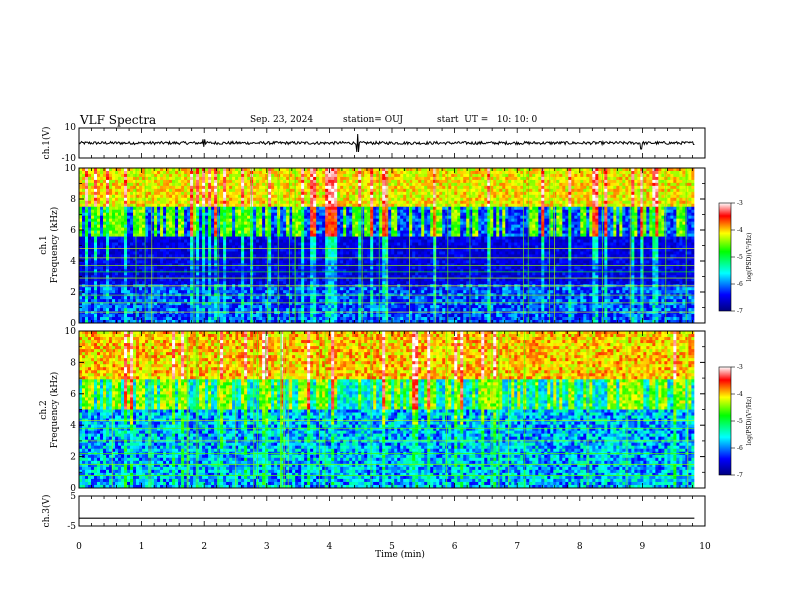  I want to click on time-tick-label: 5, so click(392, 547).